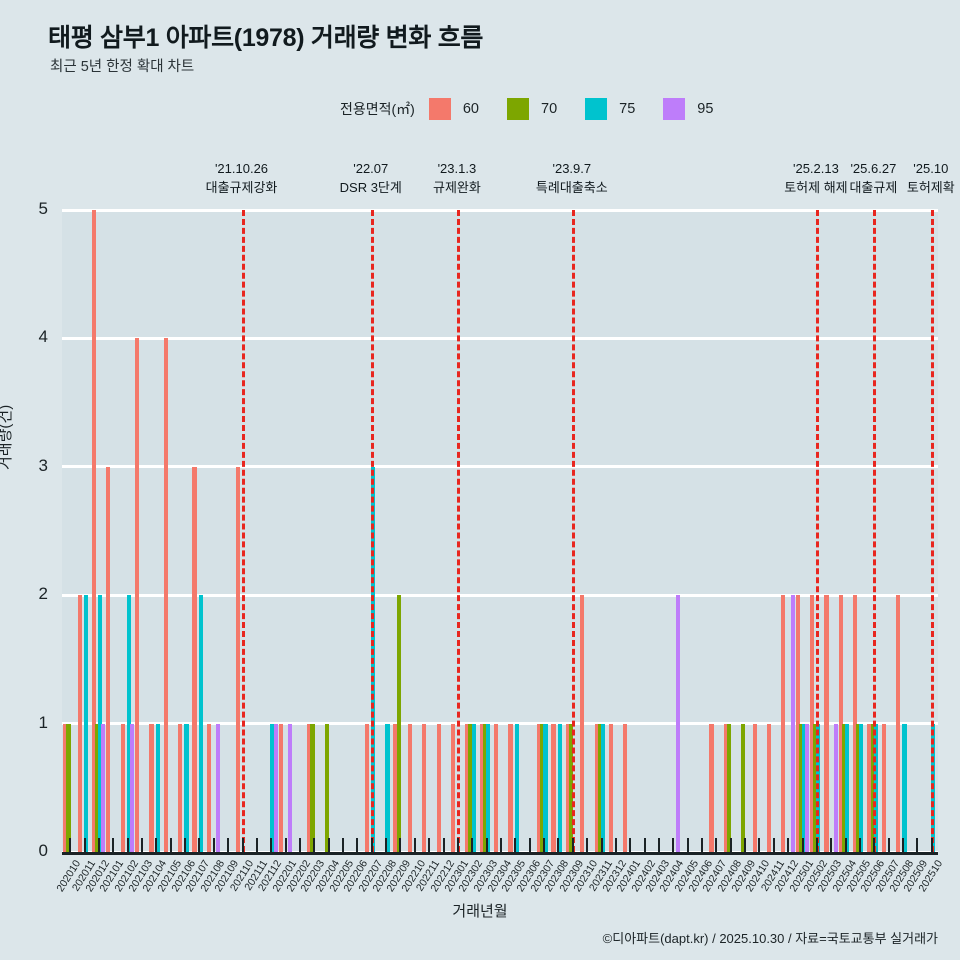  What do you see at coordinates (371, 168) in the screenshot?
I see `event-date-202207: '22.07` at bounding box center [371, 168].